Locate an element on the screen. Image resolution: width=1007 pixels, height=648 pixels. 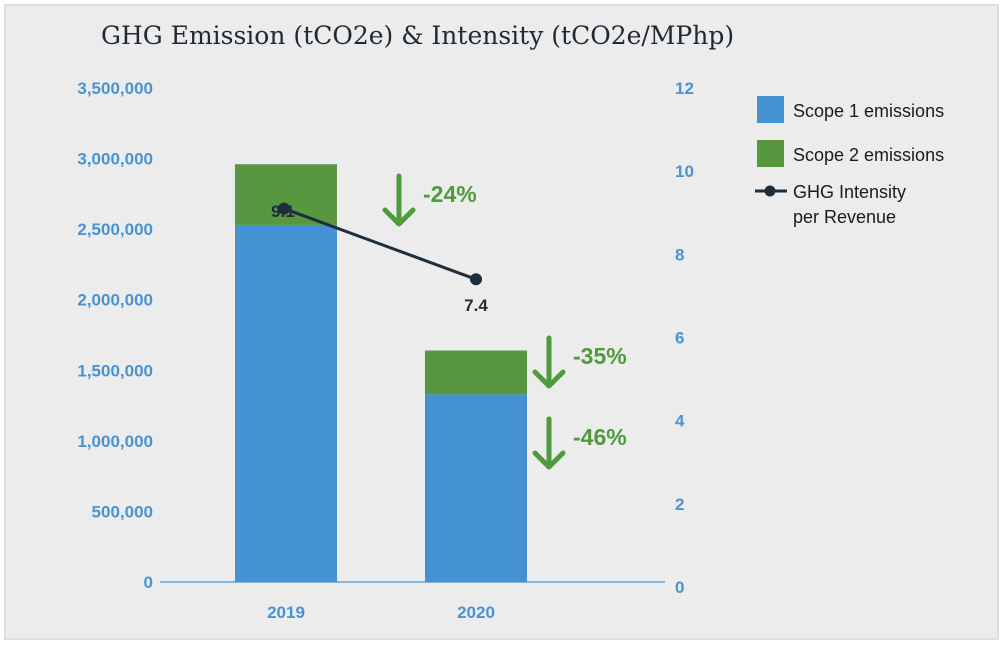
y-left-tick-label: 3,500,000 is located at coordinates (115, 88).